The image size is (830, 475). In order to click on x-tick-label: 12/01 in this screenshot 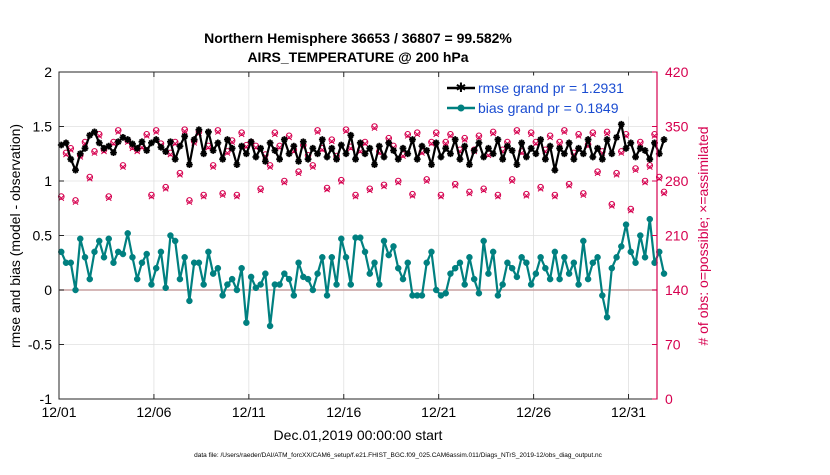, I will do `click(58, 412)`.